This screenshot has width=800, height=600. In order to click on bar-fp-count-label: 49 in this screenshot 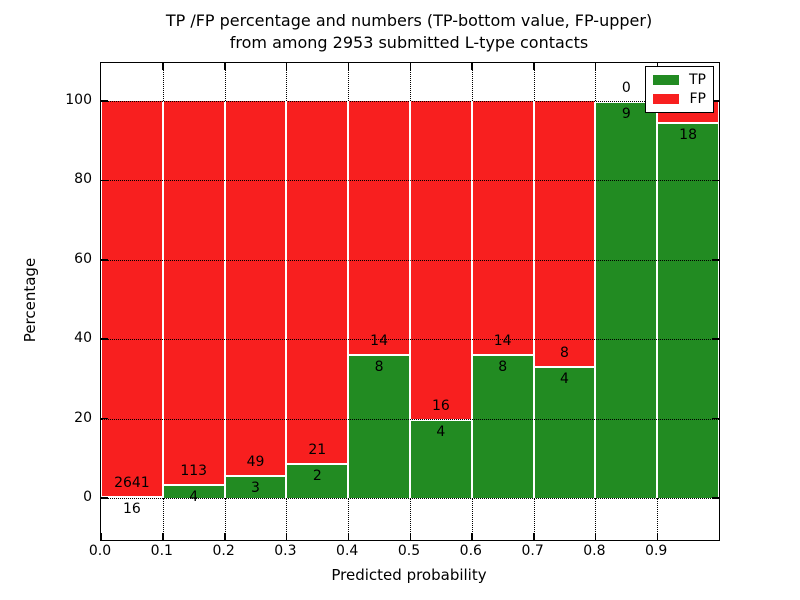, I will do `click(255, 462)`.